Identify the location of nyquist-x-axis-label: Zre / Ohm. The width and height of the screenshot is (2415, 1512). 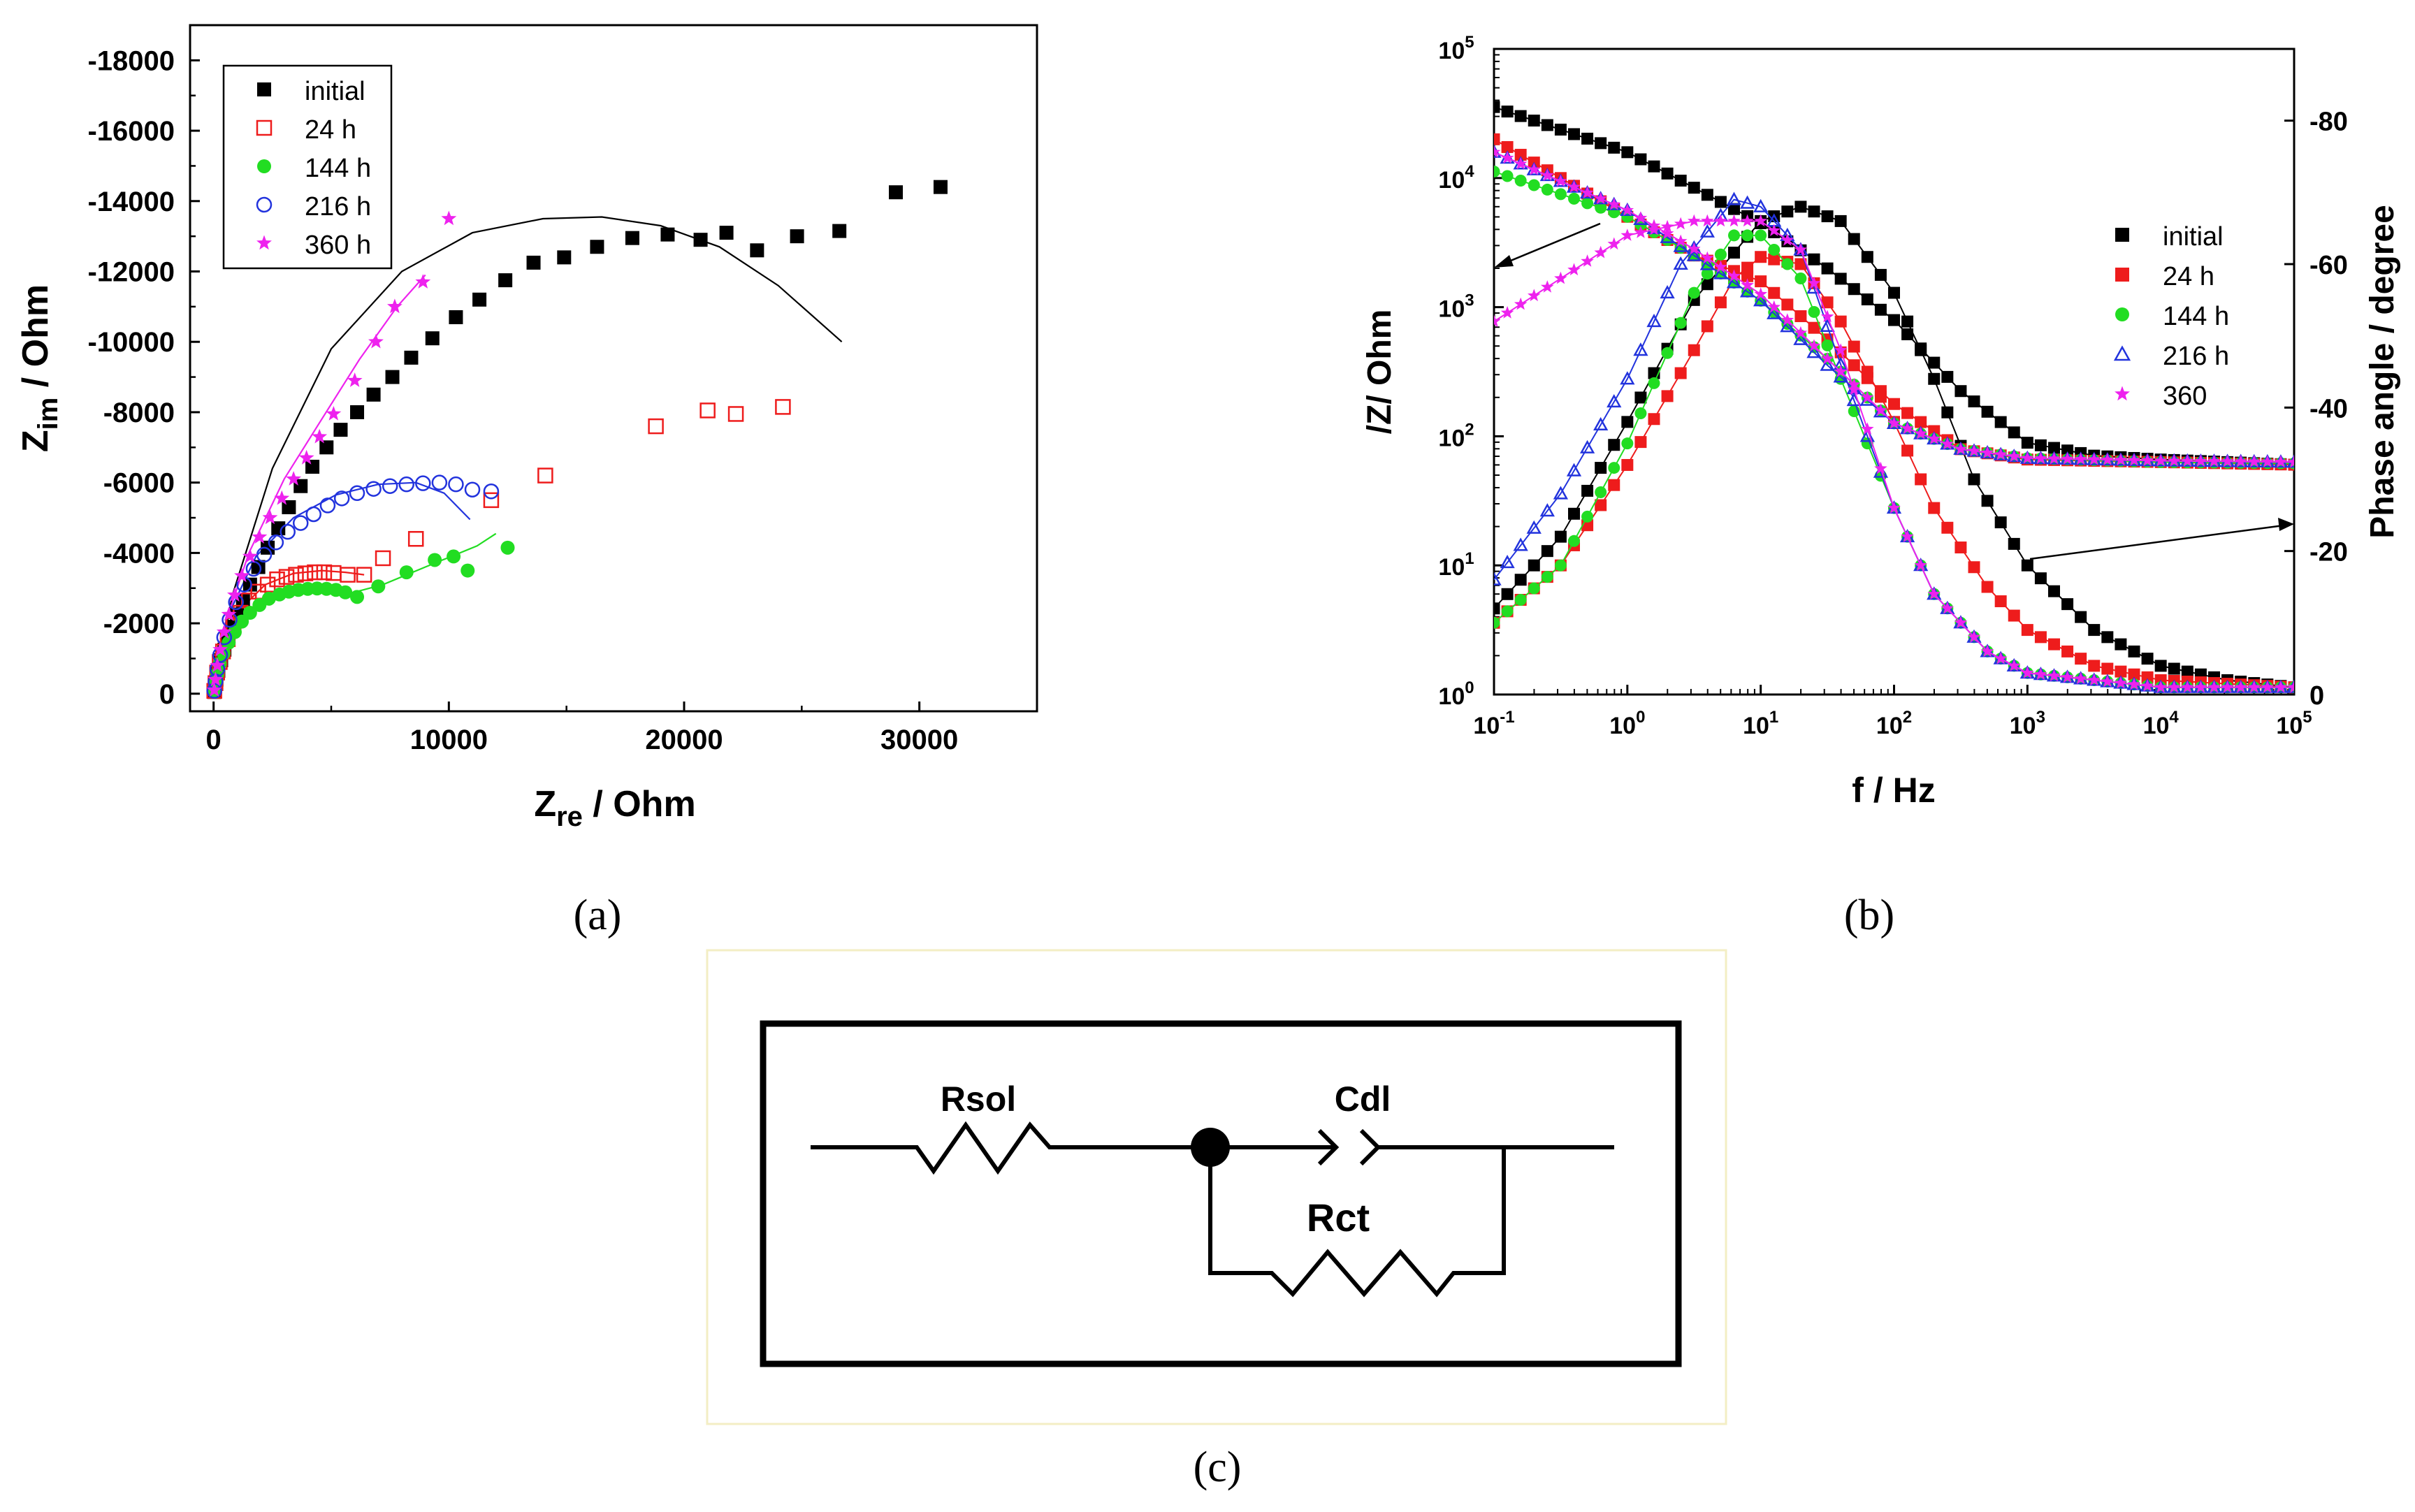
(614, 808).